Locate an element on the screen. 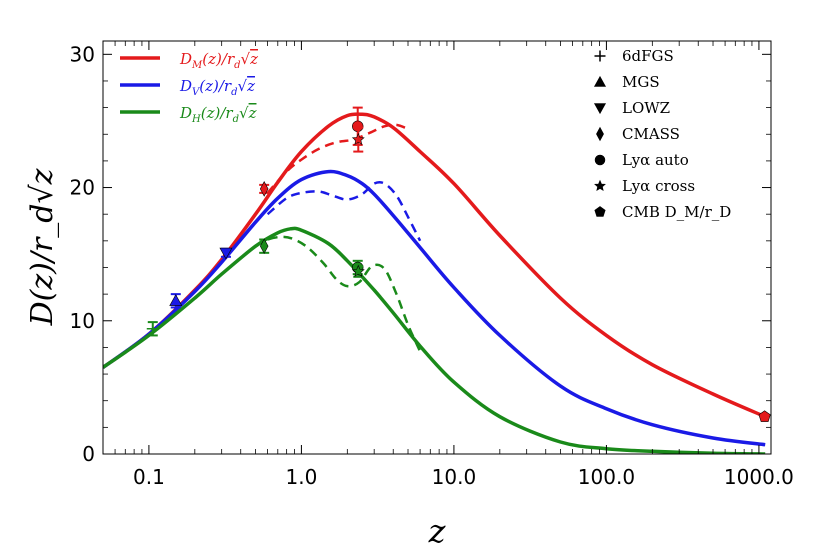 Image resolution: width=830 pixels, height=554 pixels. legend-marker-label-5: Lyα cross is located at coordinates (658, 186).